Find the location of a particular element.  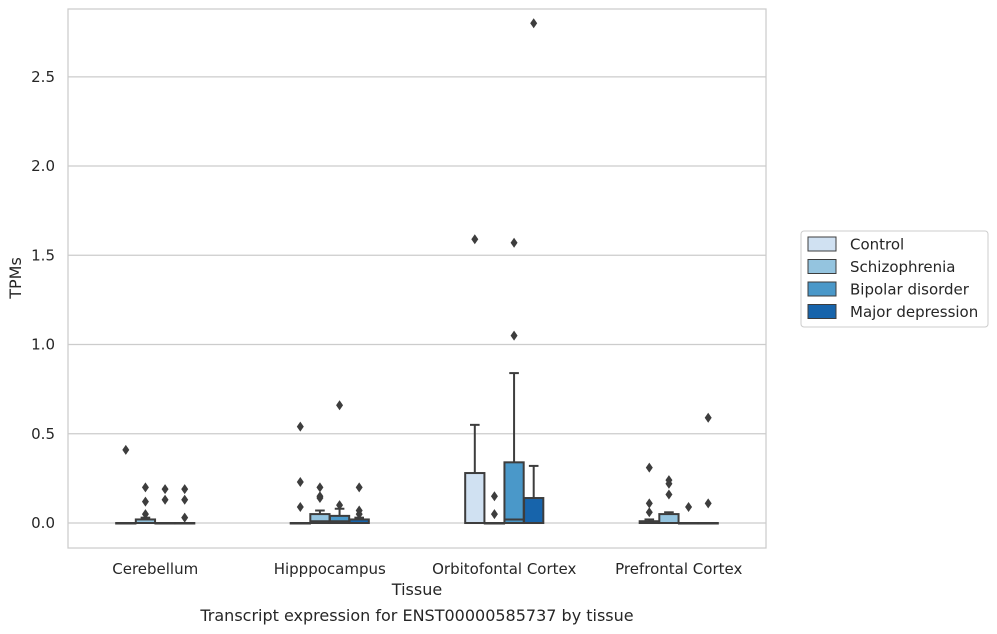

y-tick-labels: 0.0 0.5 1.0 1.5 2.0 2.5 is located at coordinates (43, 300).